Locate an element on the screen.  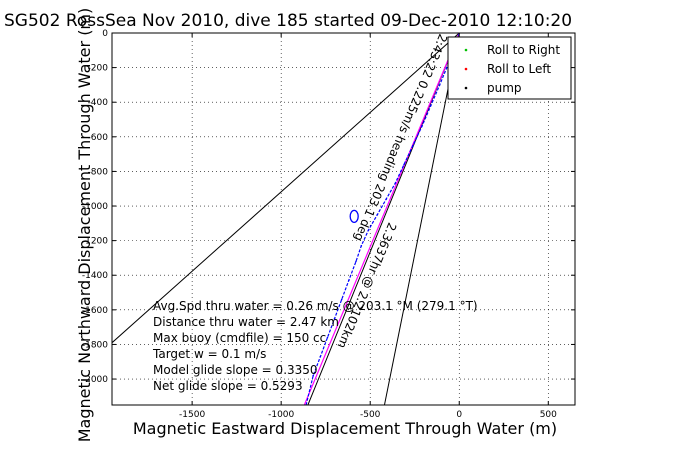
y-tick-label: 0 is located at coordinates (105, 34).